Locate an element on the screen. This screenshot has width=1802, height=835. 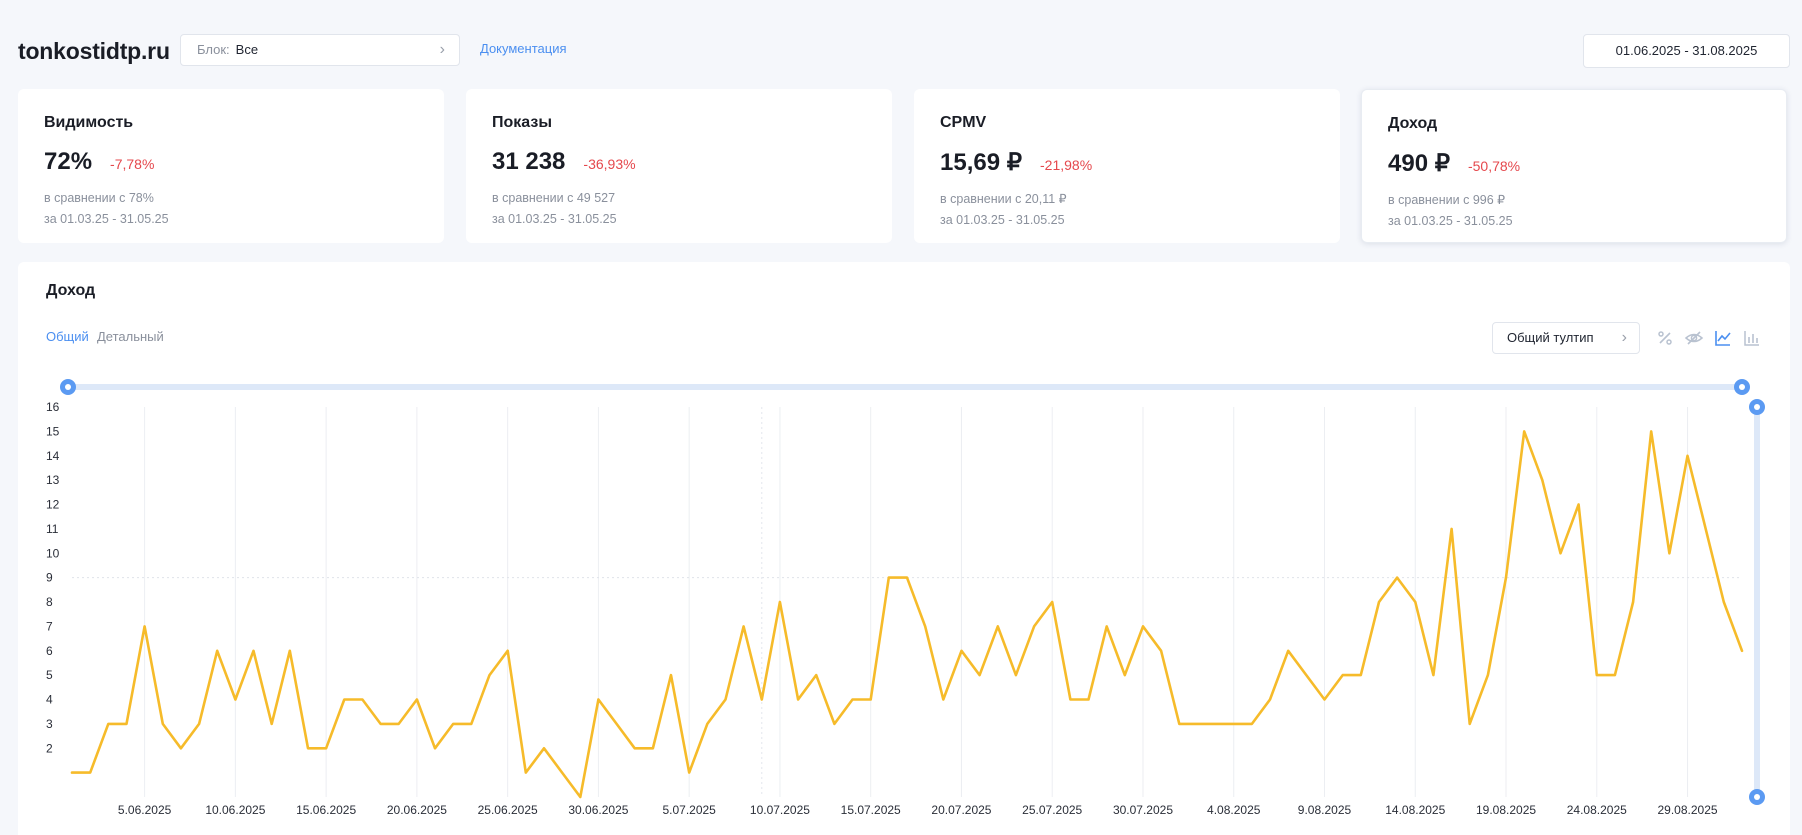
x-tick-label: 14.08.2025 is located at coordinates (1415, 810).